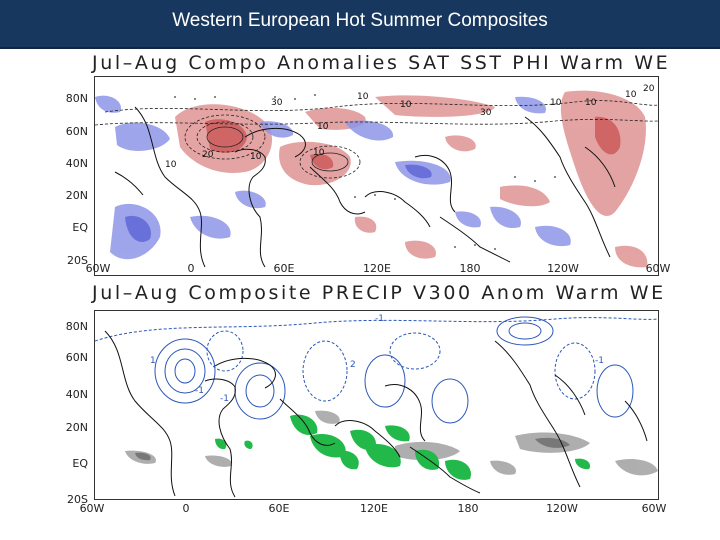  Describe the element at coordinates (376, 139) in the screenshot. I see `phi-contours` at that location.